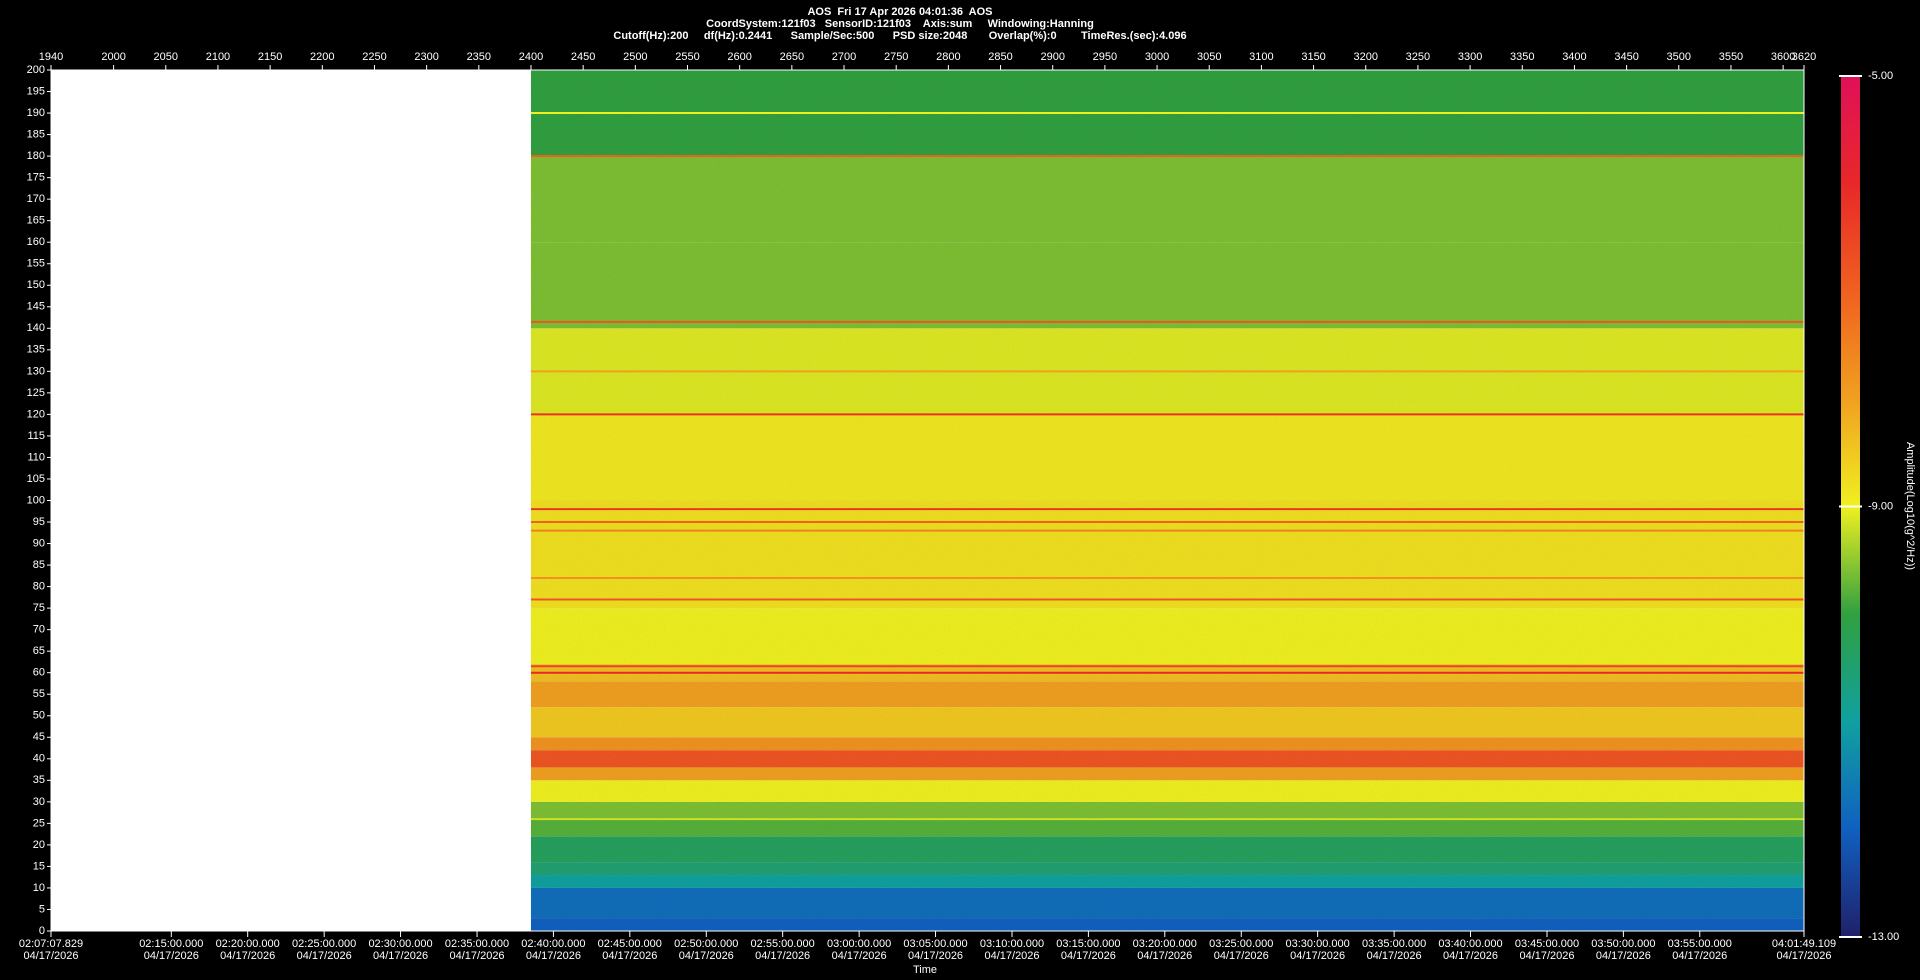  What do you see at coordinates (36, 414) in the screenshot?
I see `y-tick-label: 120` at bounding box center [36, 414].